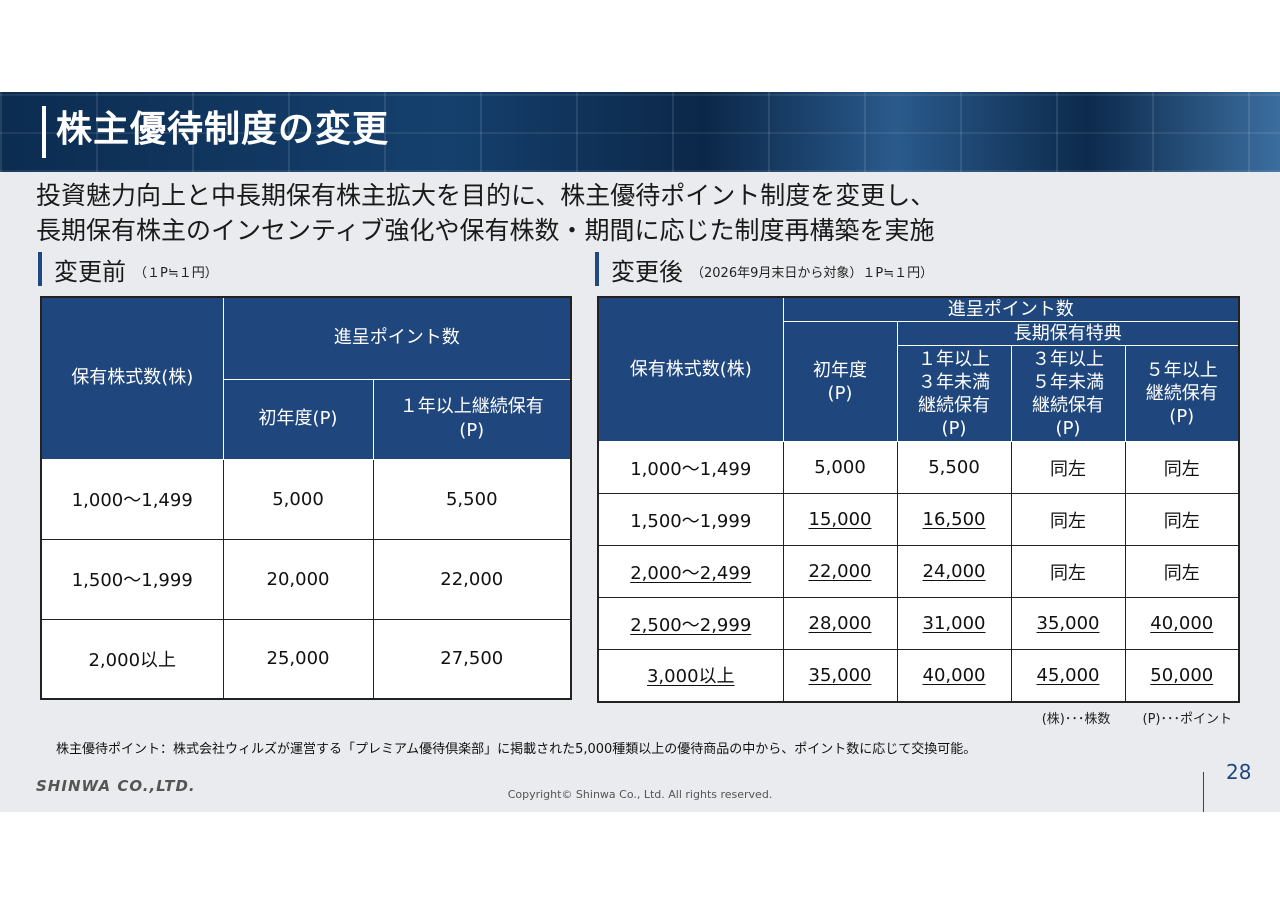  I want to click on after-first-cell: 35,000, so click(840, 675).